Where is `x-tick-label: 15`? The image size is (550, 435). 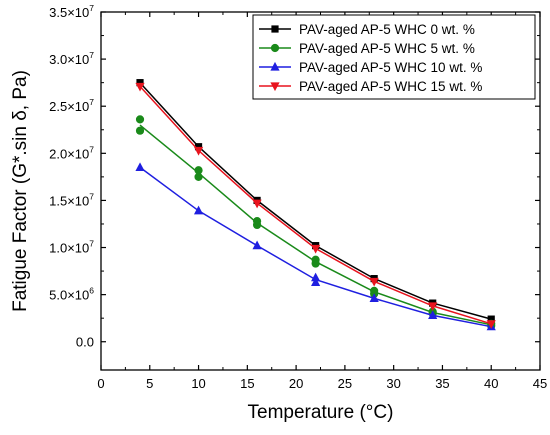 x-tick-label: 15 is located at coordinates (247, 383).